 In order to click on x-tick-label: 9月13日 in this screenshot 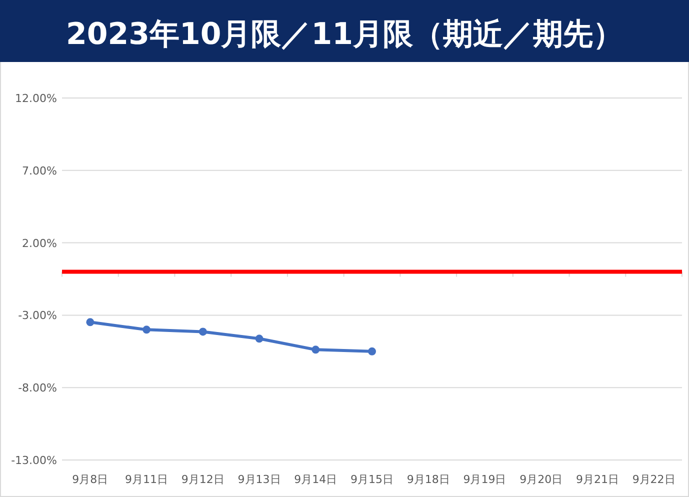, I will do `click(259, 479)`.